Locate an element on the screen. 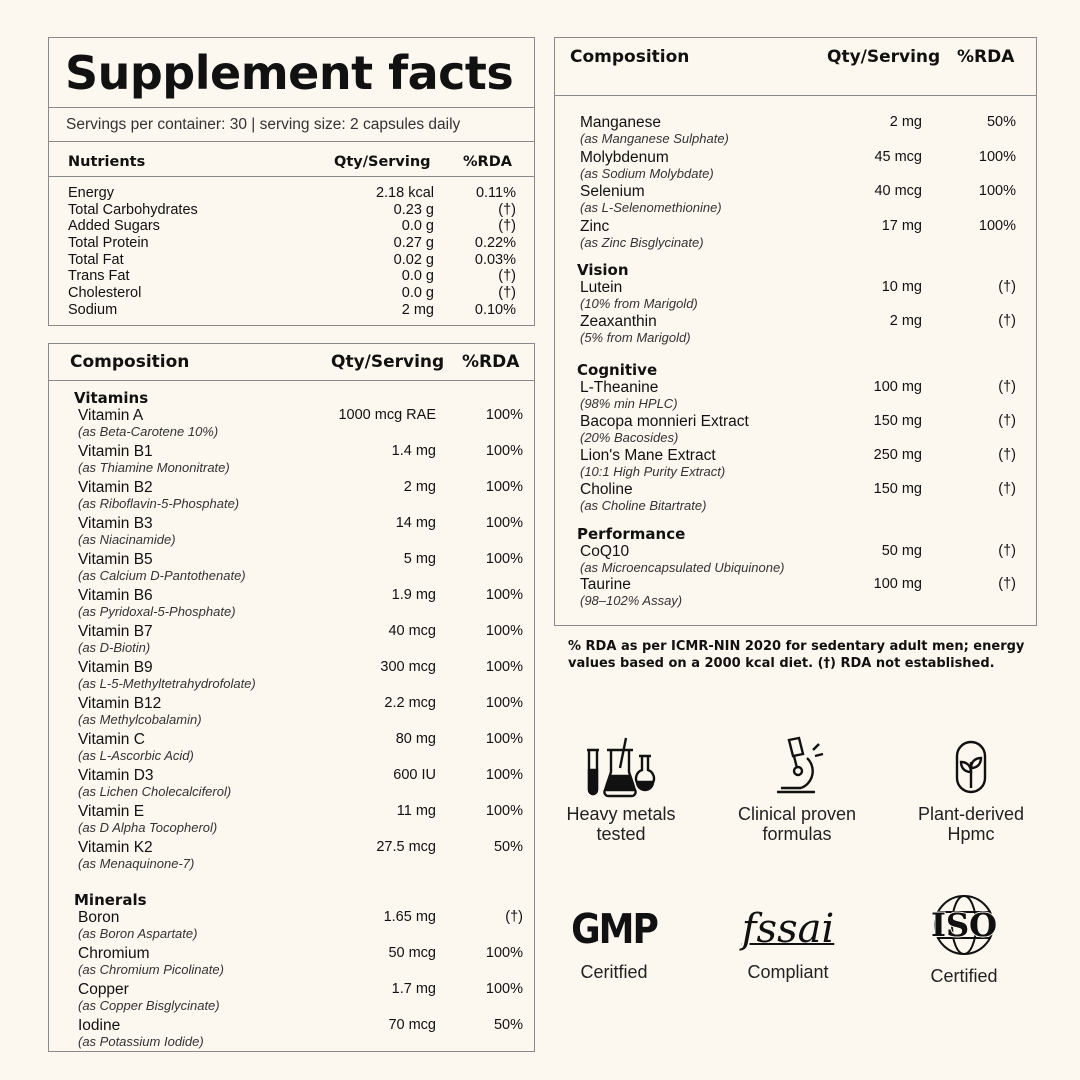  ingredient-name: Lutein is located at coordinates (601, 287).